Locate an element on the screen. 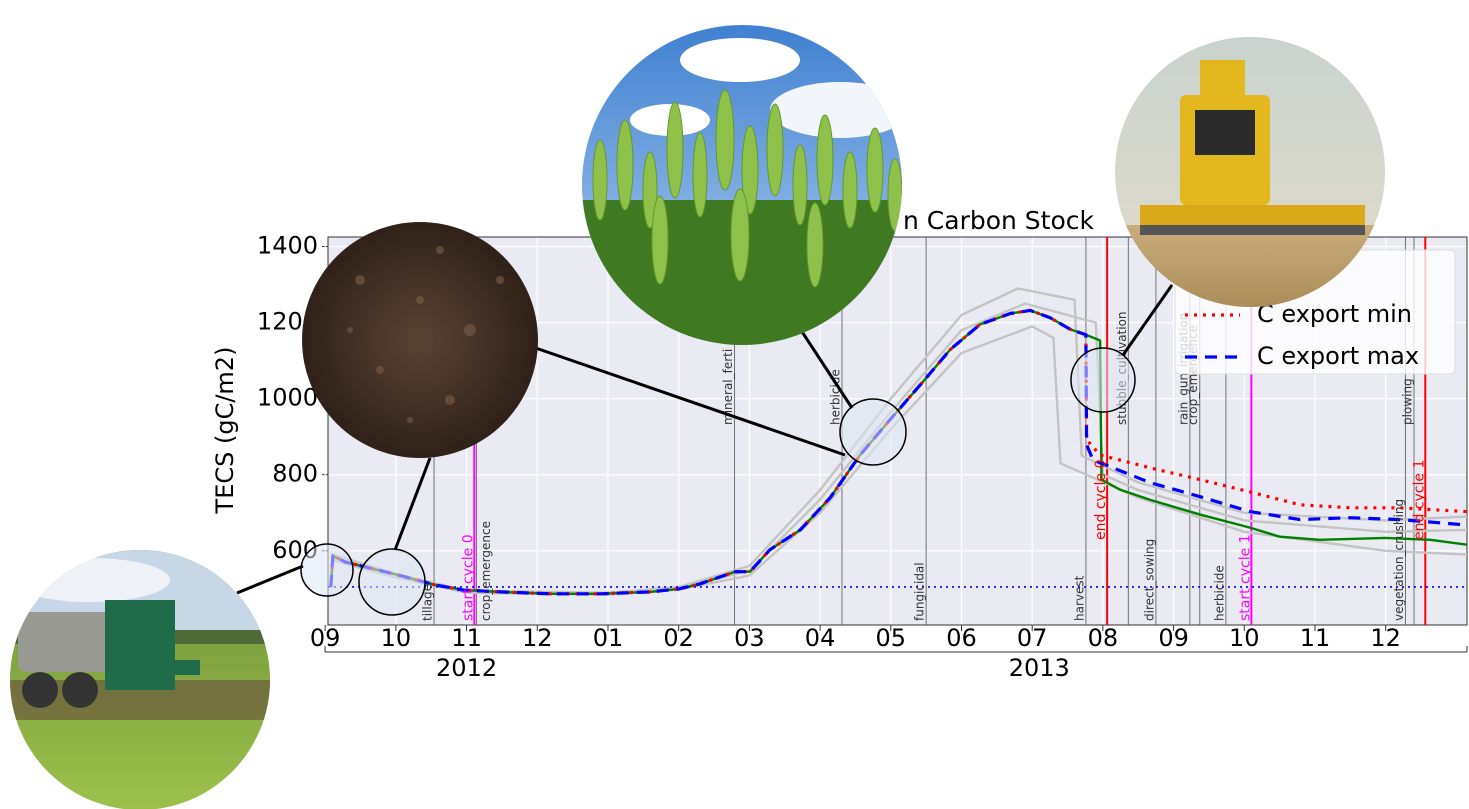  y-tick-label: 800 is located at coordinates (295, 474).